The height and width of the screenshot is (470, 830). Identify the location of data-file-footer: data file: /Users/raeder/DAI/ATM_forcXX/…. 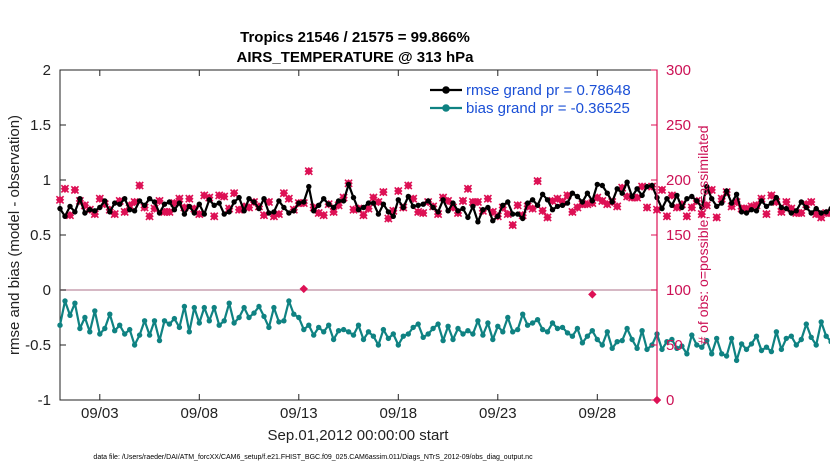
(313, 457).